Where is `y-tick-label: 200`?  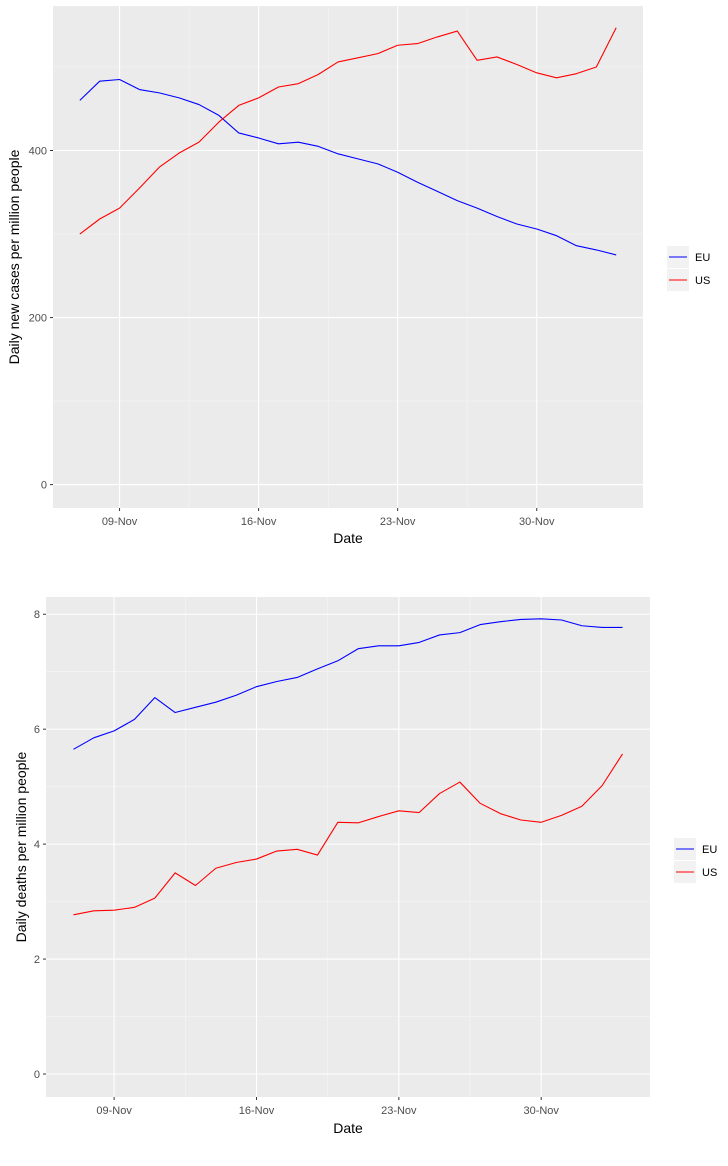
y-tick-label: 200 is located at coordinates (38, 319).